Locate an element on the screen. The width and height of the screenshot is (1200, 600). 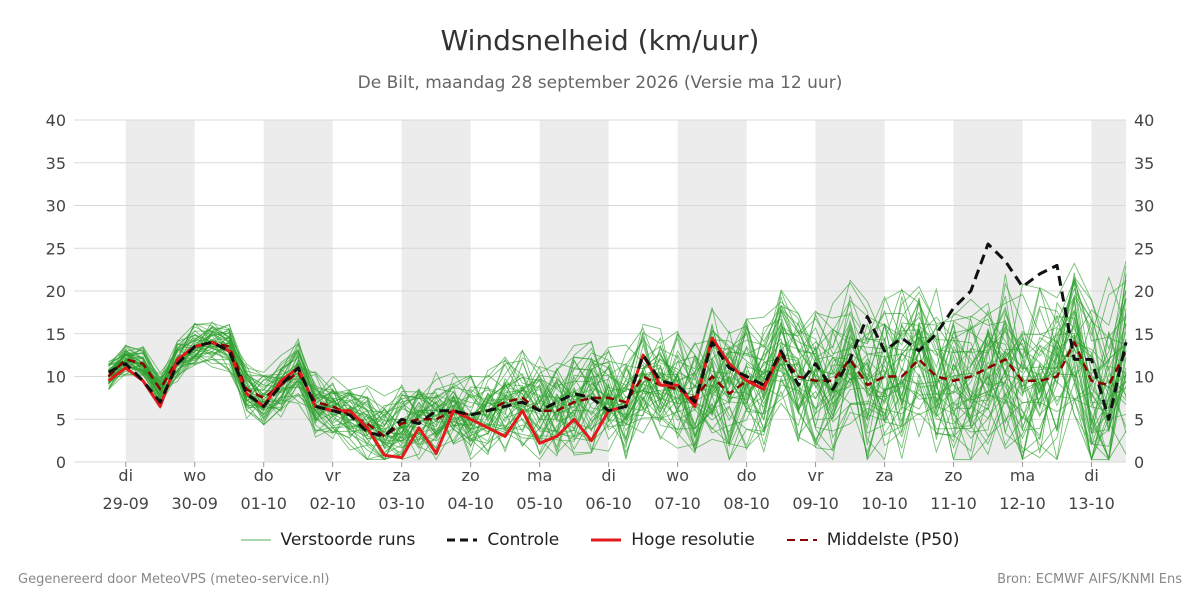
y-tick-left-15: 15 is located at coordinates (56, 334).